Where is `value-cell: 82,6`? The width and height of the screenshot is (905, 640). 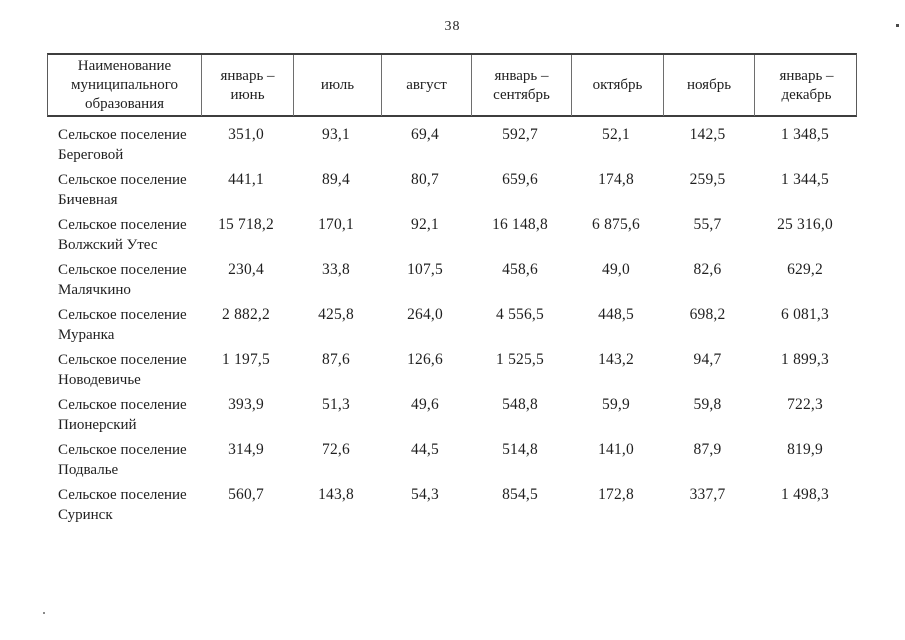
value-cell: 82,6 is located at coordinates (707, 269).